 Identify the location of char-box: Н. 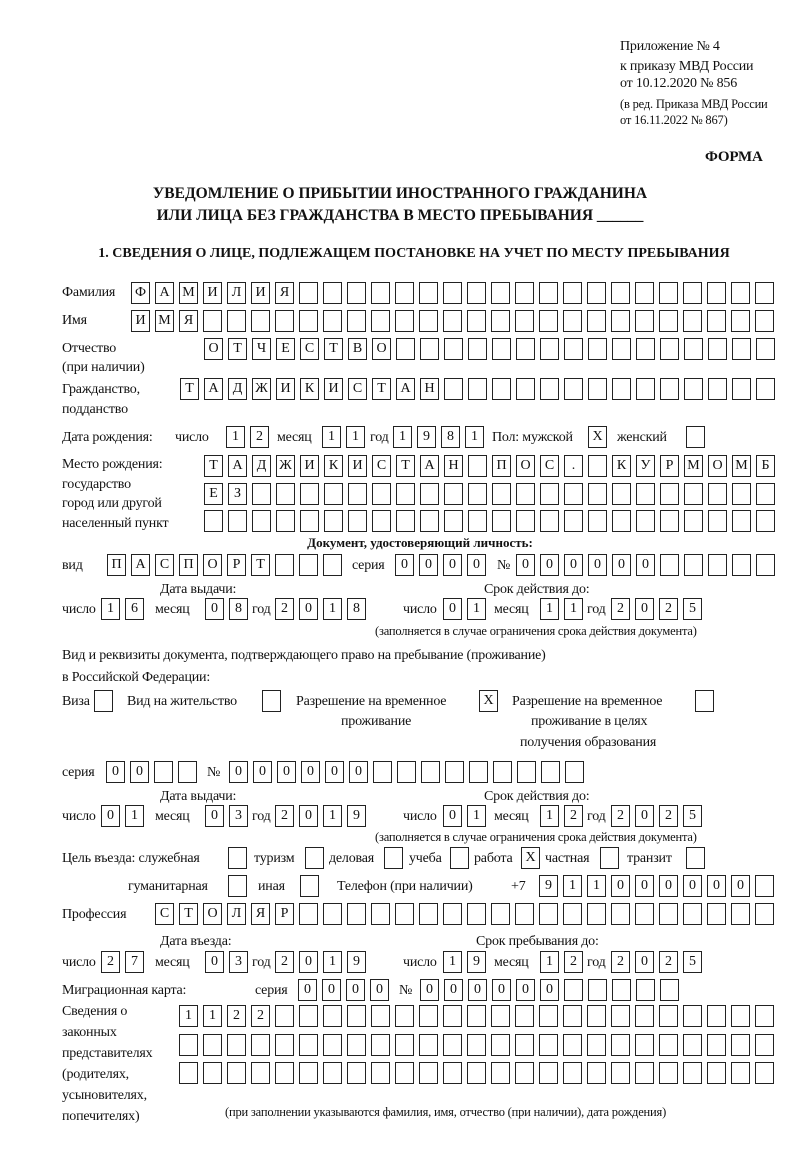
(429, 389).